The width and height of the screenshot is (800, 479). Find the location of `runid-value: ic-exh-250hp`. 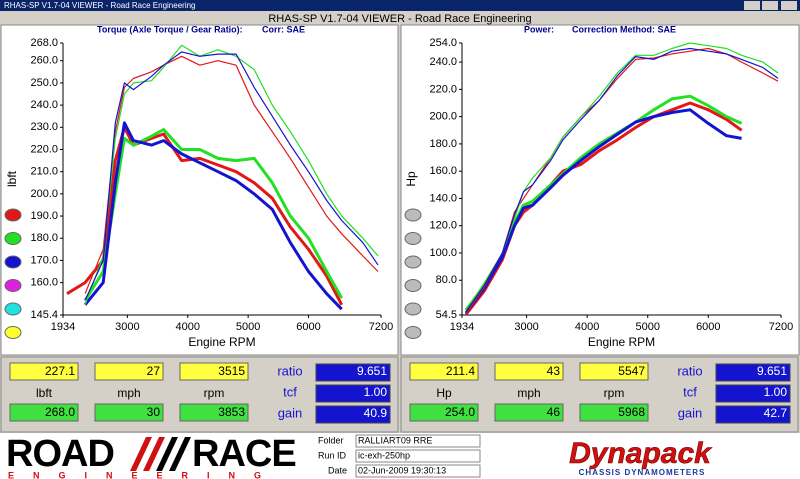

runid-value: ic-exh-250hp is located at coordinates (384, 455).